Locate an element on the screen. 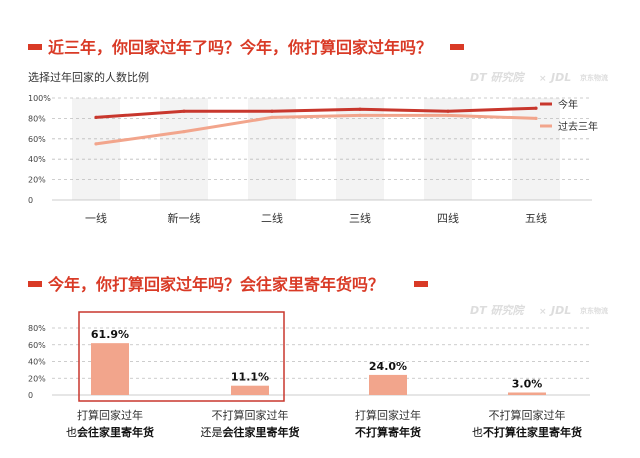 This screenshot has height=458, width=640. x-tick-label-line2: 也不打算往家里寄年货 is located at coordinates (527, 432).